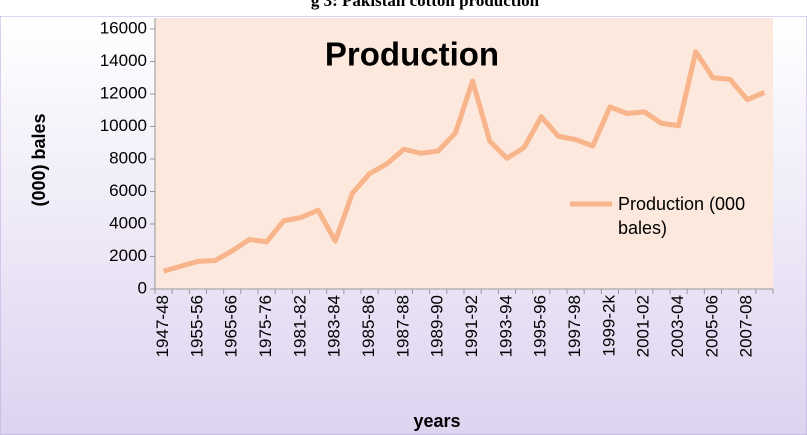 The width and height of the screenshot is (807, 435). What do you see at coordinates (471, 326) in the screenshot?
I see `x-tick-label: 1991-92` at bounding box center [471, 326].